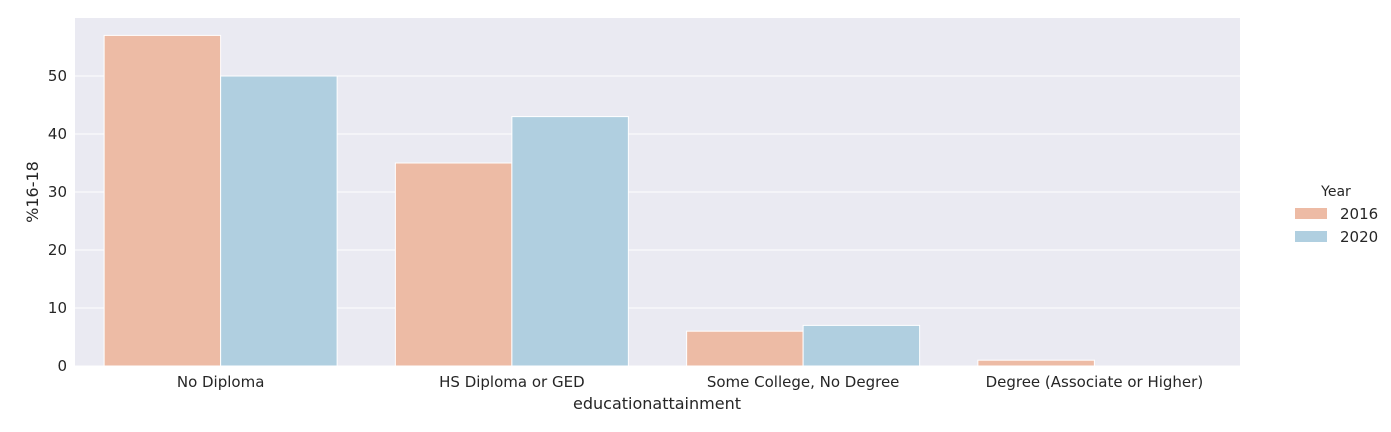  What do you see at coordinates (1311, 236) in the screenshot?
I see `legend-swatch-2020` at bounding box center [1311, 236].